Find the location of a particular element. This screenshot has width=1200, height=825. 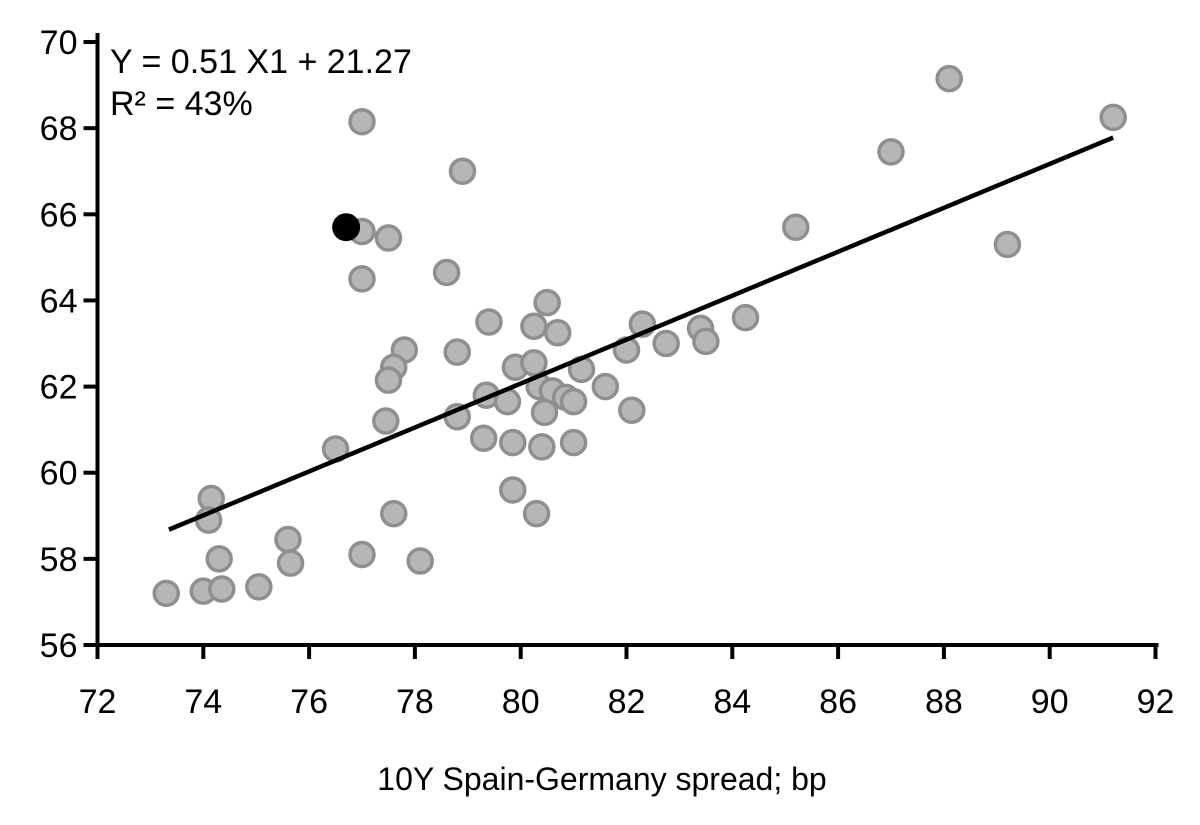

highlighted-data-point is located at coordinates (346, 227).